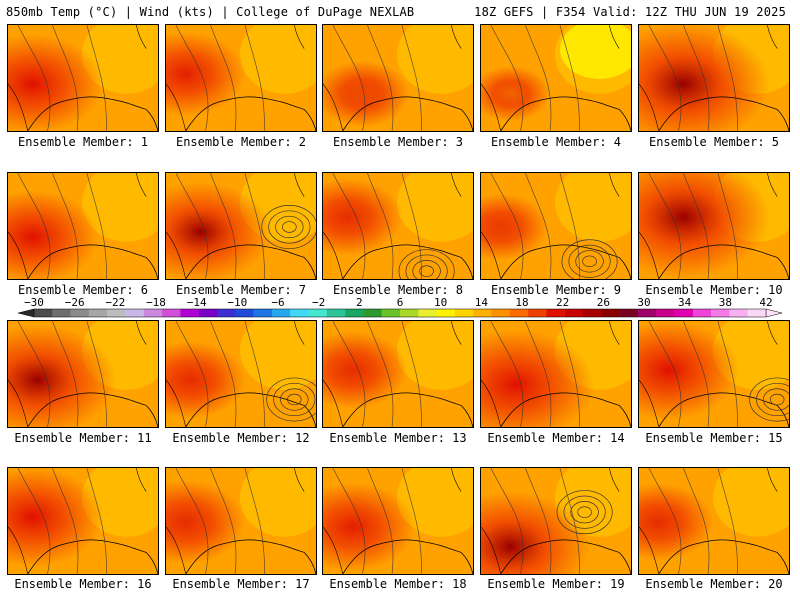 The image size is (800, 600). I want to click on member-caption-4: Ensemble Member: 4, so click(556, 142).